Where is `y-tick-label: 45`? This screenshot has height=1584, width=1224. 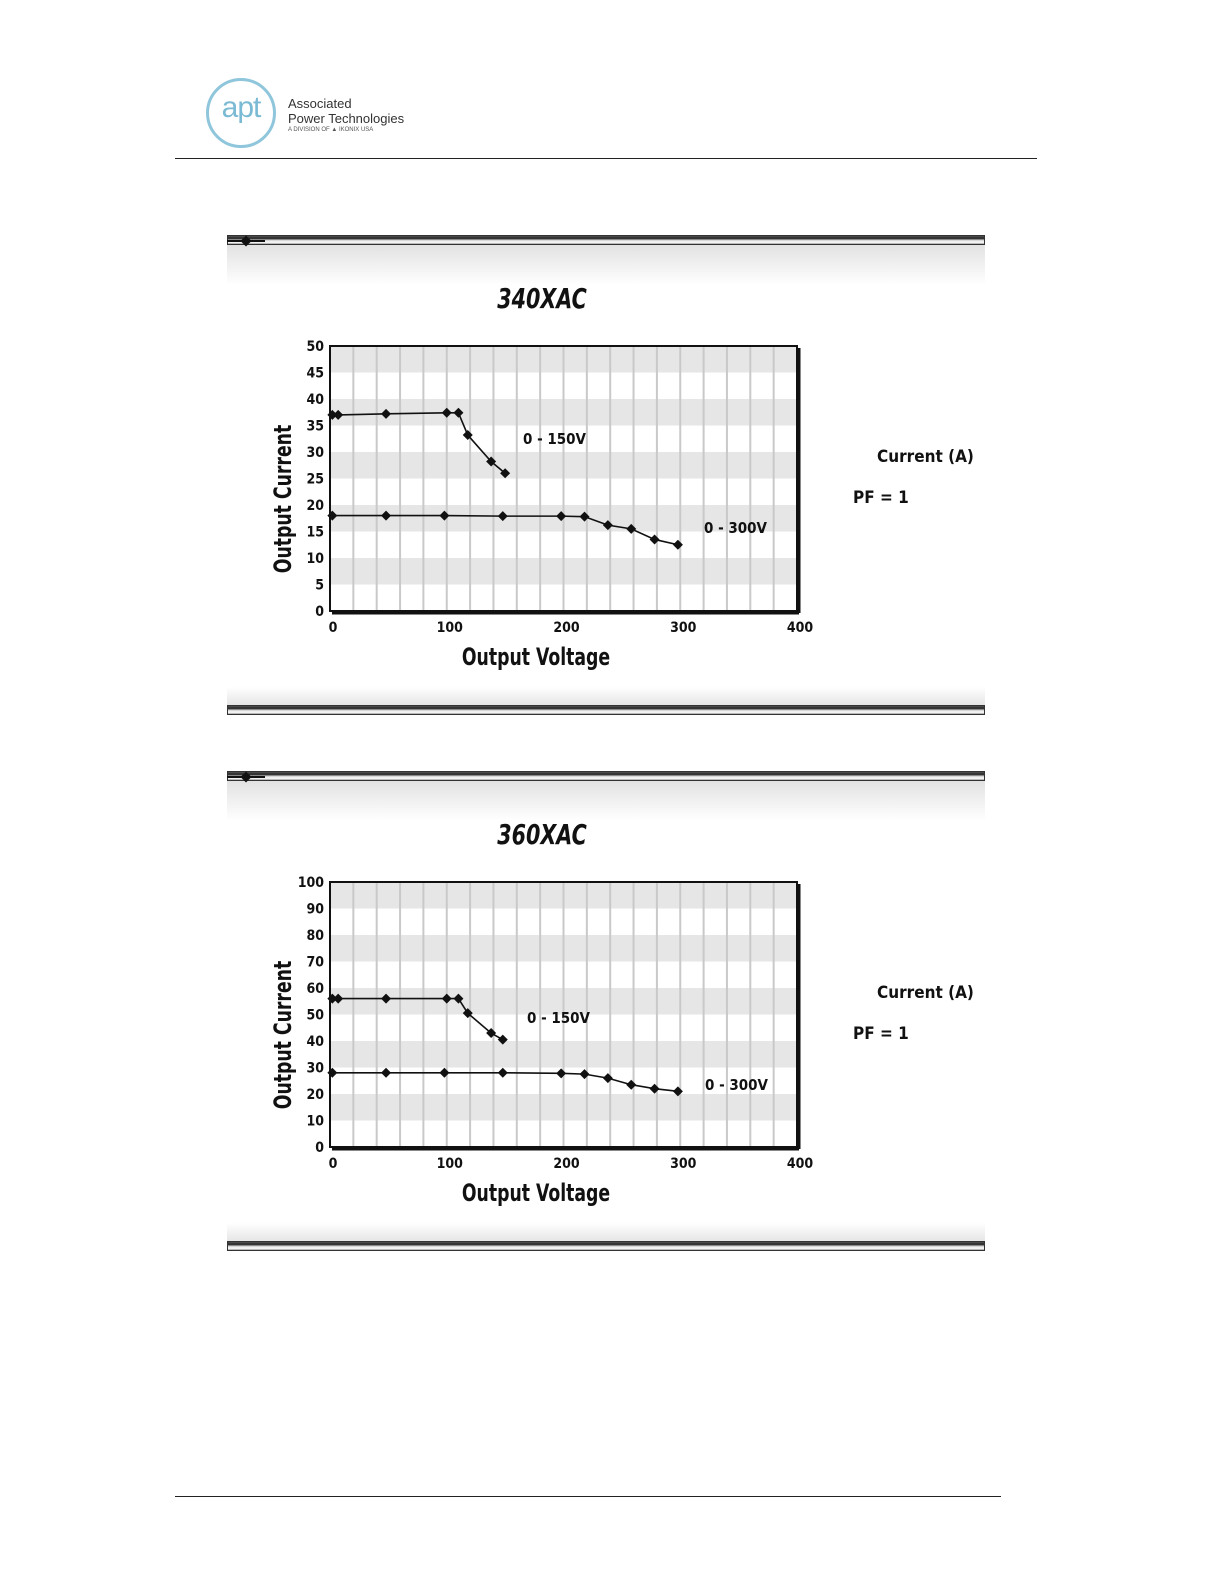
y-tick-label: 45 is located at coordinates (315, 374).